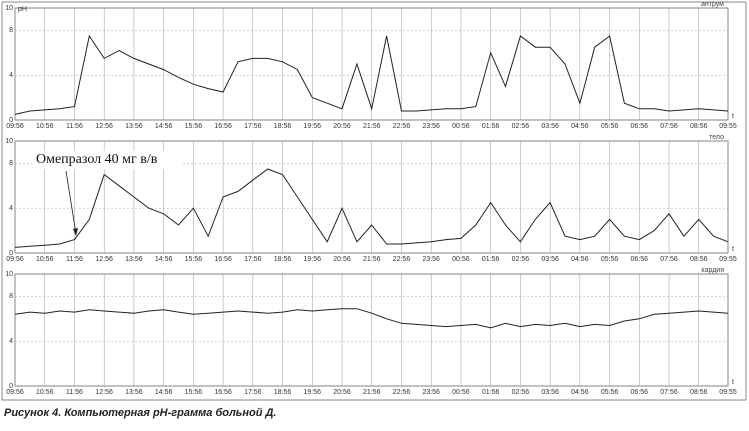  What do you see at coordinates (75, 232) in the screenshot?
I see `annotation-arrowhead` at bounding box center [75, 232].